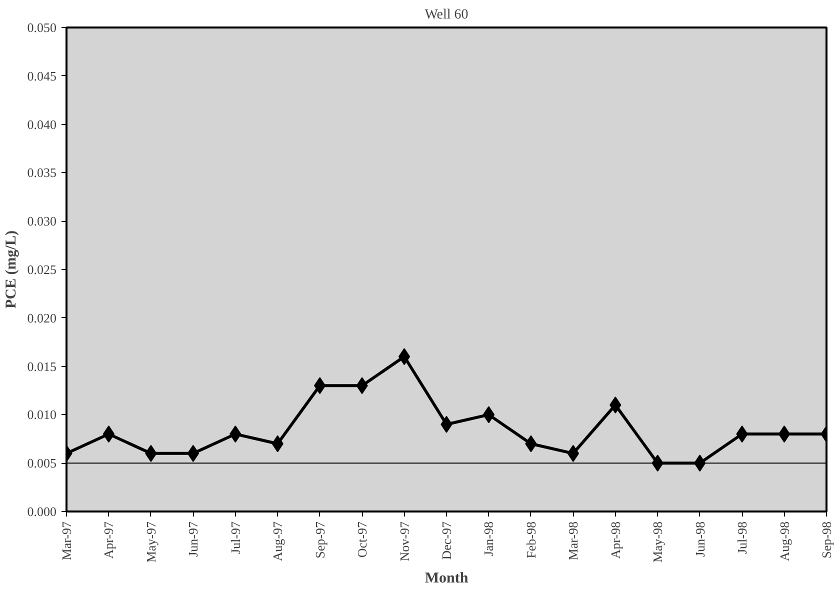 The width and height of the screenshot is (836, 589). Describe the element at coordinates (742, 538) in the screenshot. I see `x-tick-label: Jul-98` at that location.